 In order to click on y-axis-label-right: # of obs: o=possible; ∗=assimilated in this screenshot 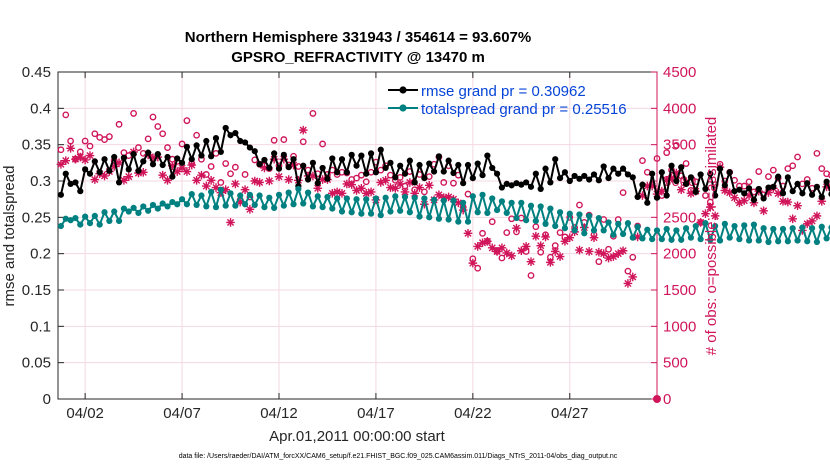, I will do `click(711, 236)`.